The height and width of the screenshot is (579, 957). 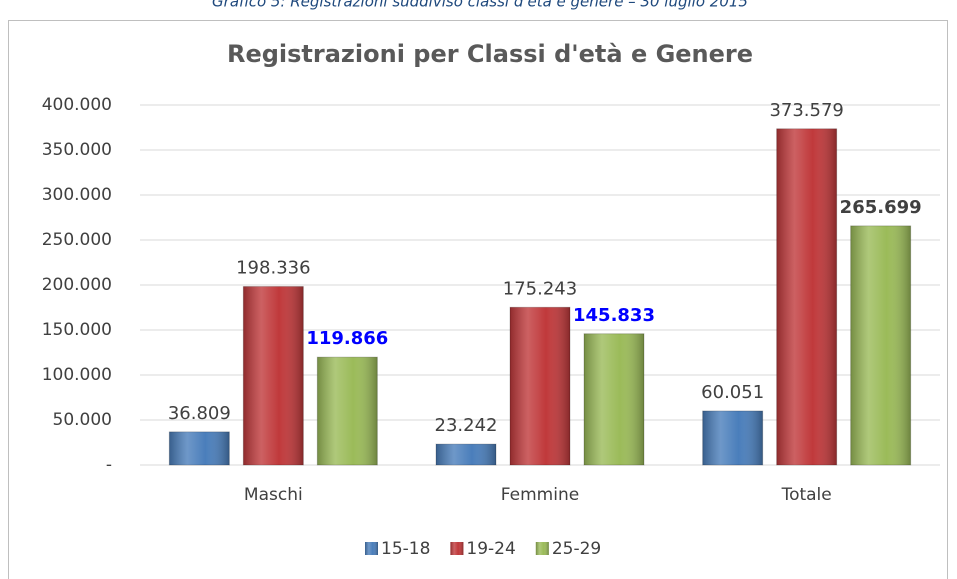 I want to click on data-label: 373.579, so click(x=806, y=110).